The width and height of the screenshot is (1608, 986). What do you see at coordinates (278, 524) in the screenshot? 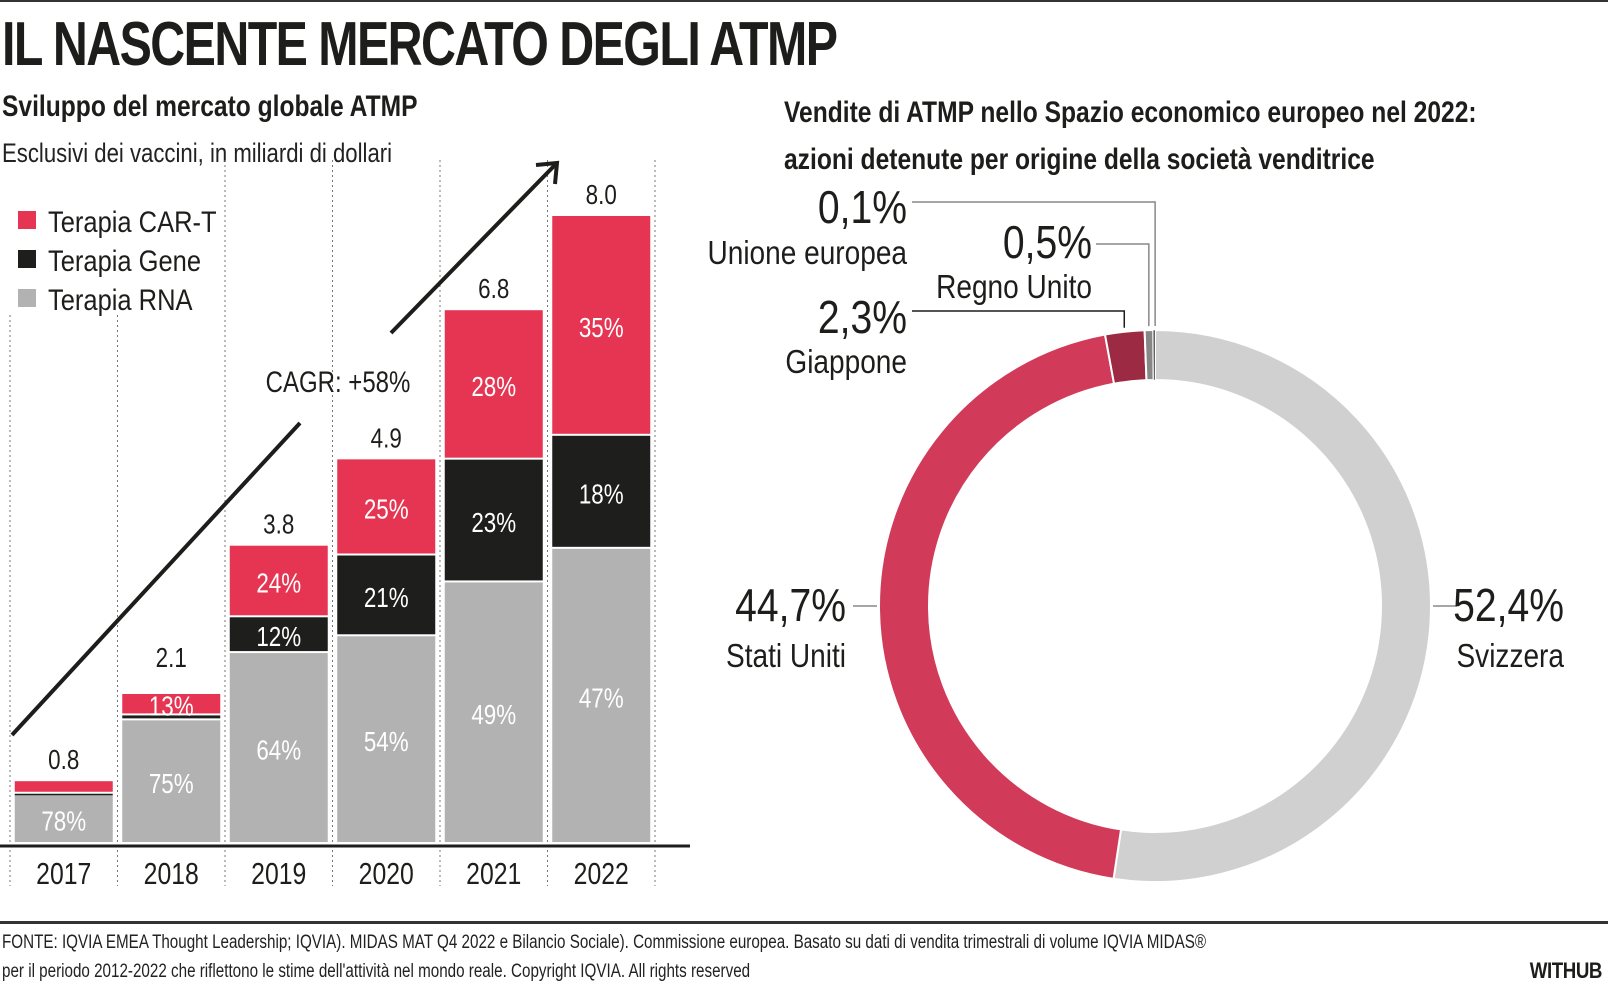
I see `total-label: 3.8` at bounding box center [278, 524].